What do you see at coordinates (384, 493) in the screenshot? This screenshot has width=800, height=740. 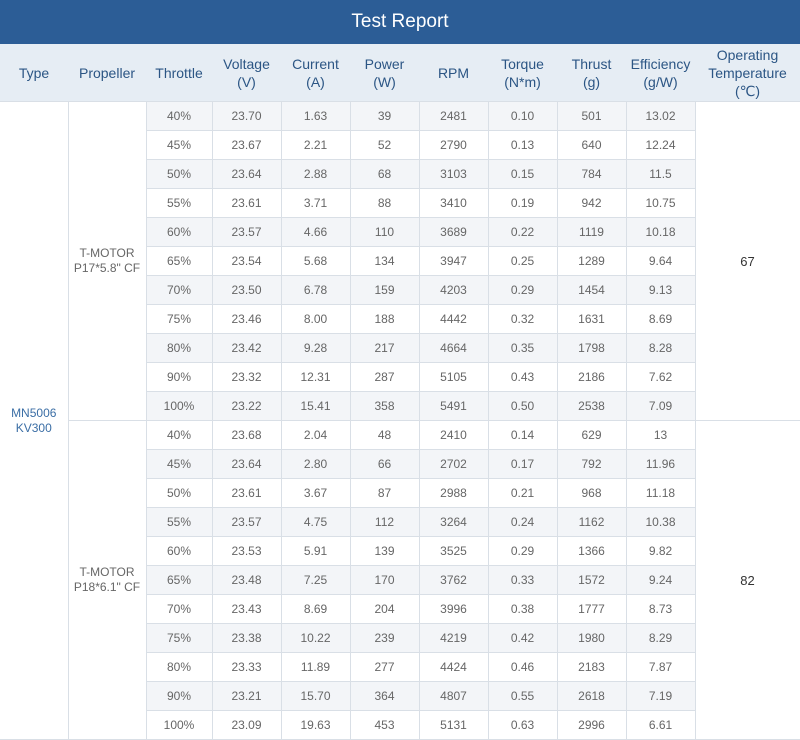 I see `power-cell: 87` at bounding box center [384, 493].